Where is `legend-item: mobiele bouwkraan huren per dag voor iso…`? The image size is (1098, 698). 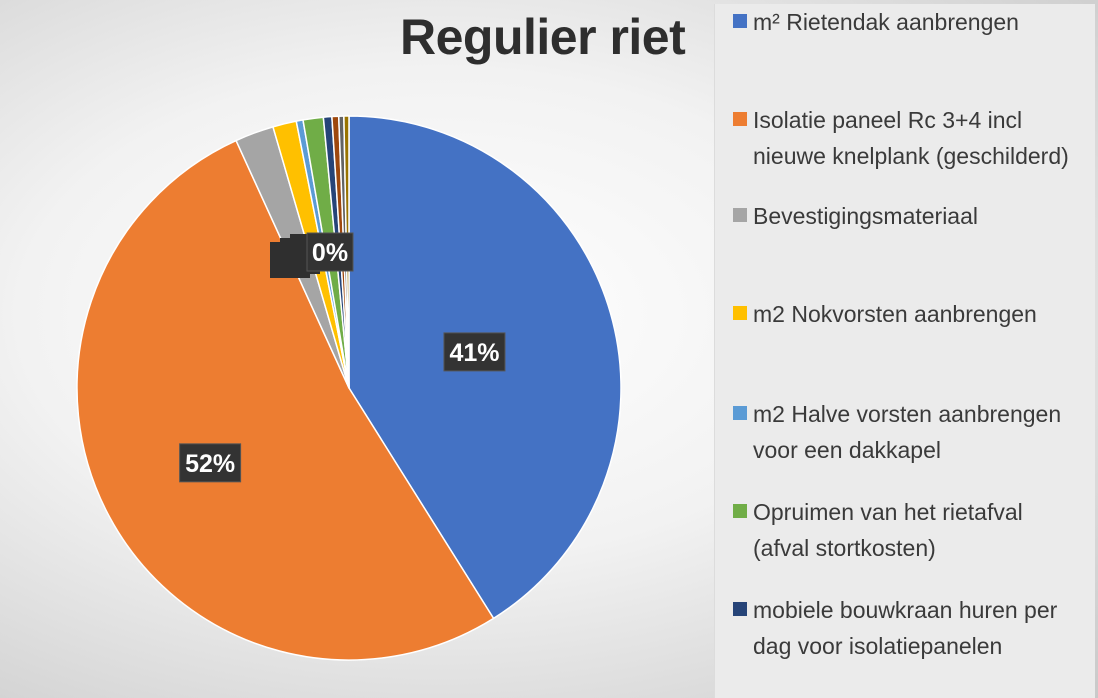 legend-item: mobiele bouwkraan huren per dag voor iso… is located at coordinates (908, 628).